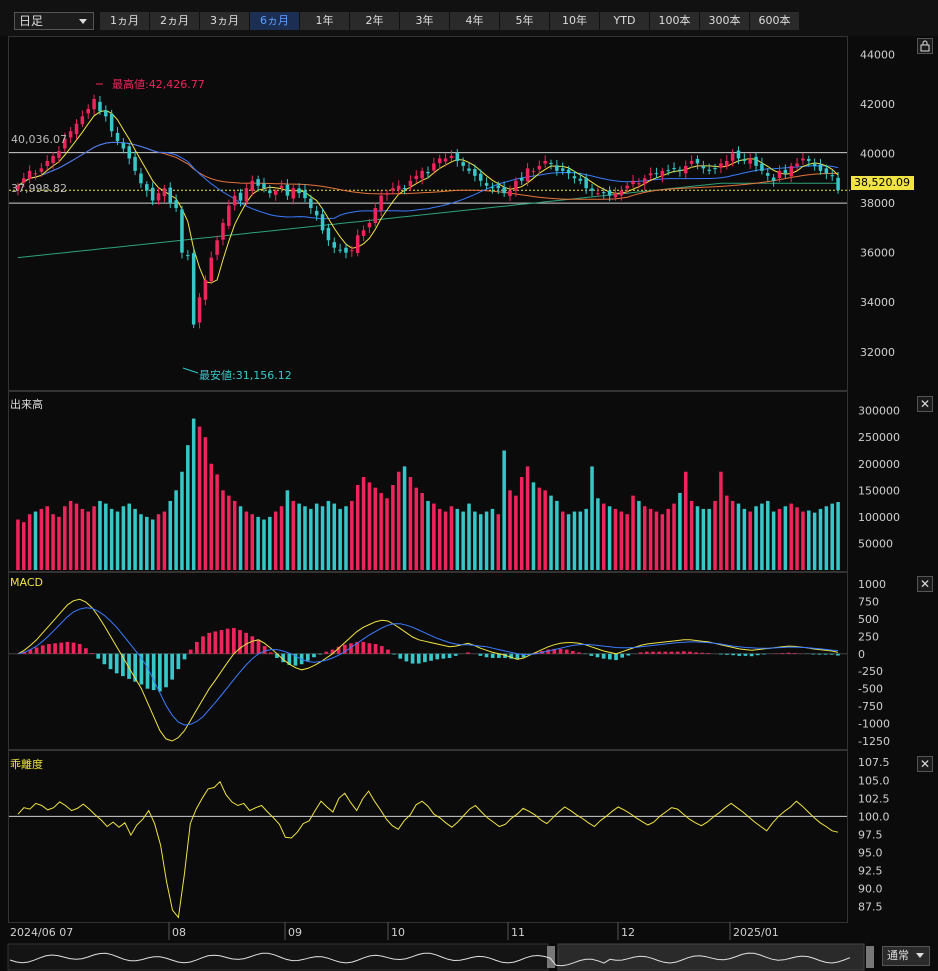 This screenshot has width=938, height=971. Describe the element at coordinates (906, 956) in the screenshot. I see `mode-select: 通常` at that location.